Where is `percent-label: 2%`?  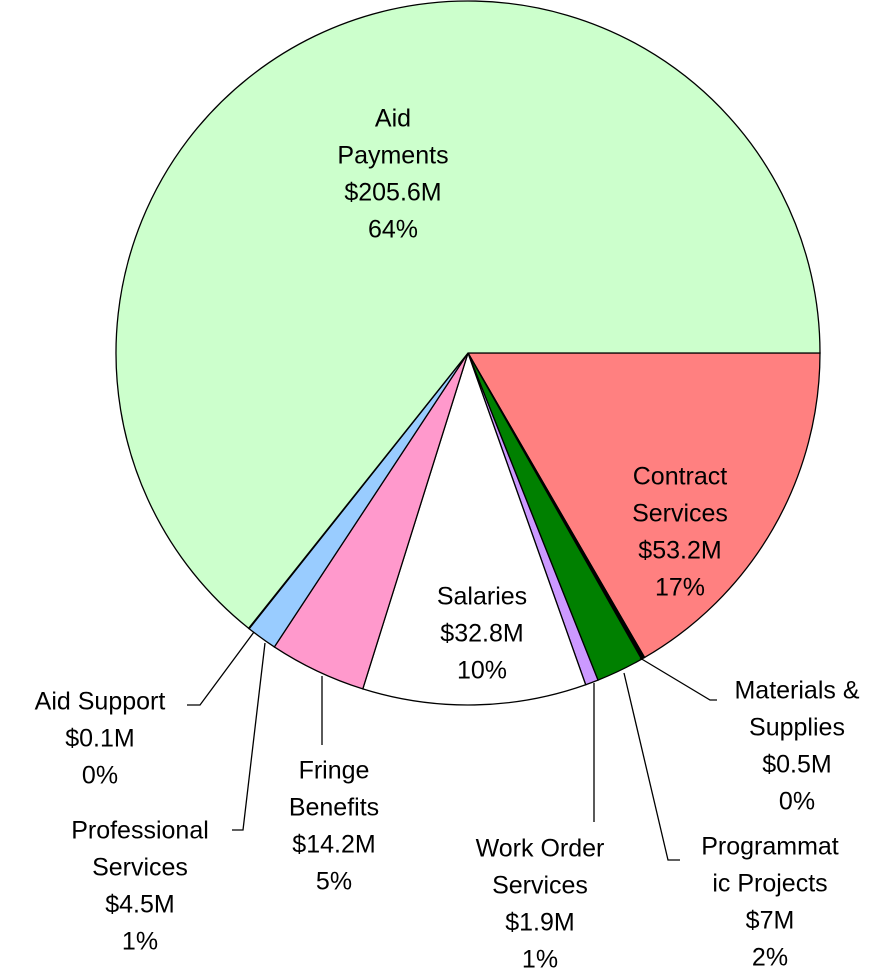 percent-label: 2% is located at coordinates (770, 958).